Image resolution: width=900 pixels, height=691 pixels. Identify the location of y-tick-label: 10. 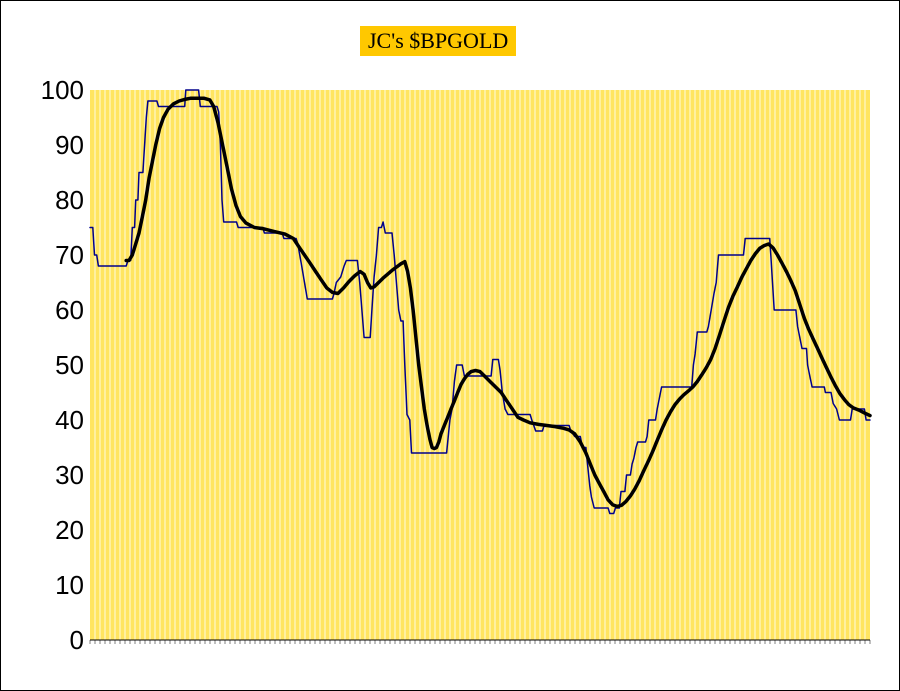
(69, 585).